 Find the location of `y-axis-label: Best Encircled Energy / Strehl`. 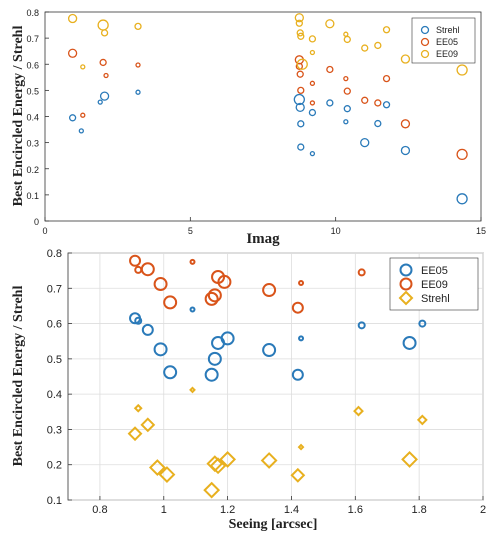

y-axis-label: Best Encircled Energy / Strehl is located at coordinates (18, 376).